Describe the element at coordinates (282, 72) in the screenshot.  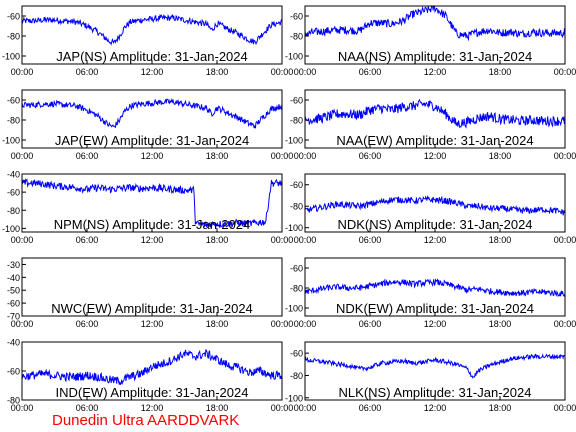
I see `x-tick-label-1-5: 00:00` at that location.